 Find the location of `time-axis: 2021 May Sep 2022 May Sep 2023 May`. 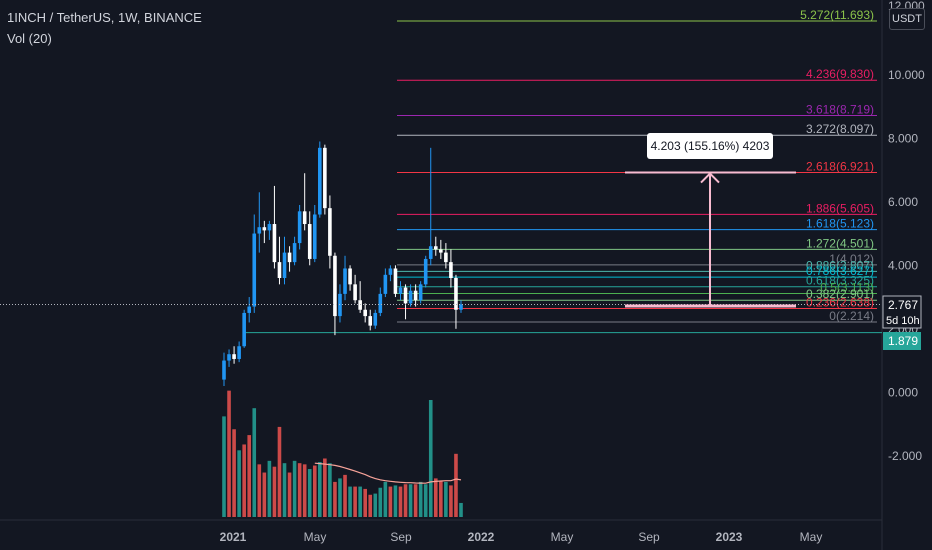

time-axis: 2021 May Sep 2022 May Sep 2023 May is located at coordinates (521, 537).